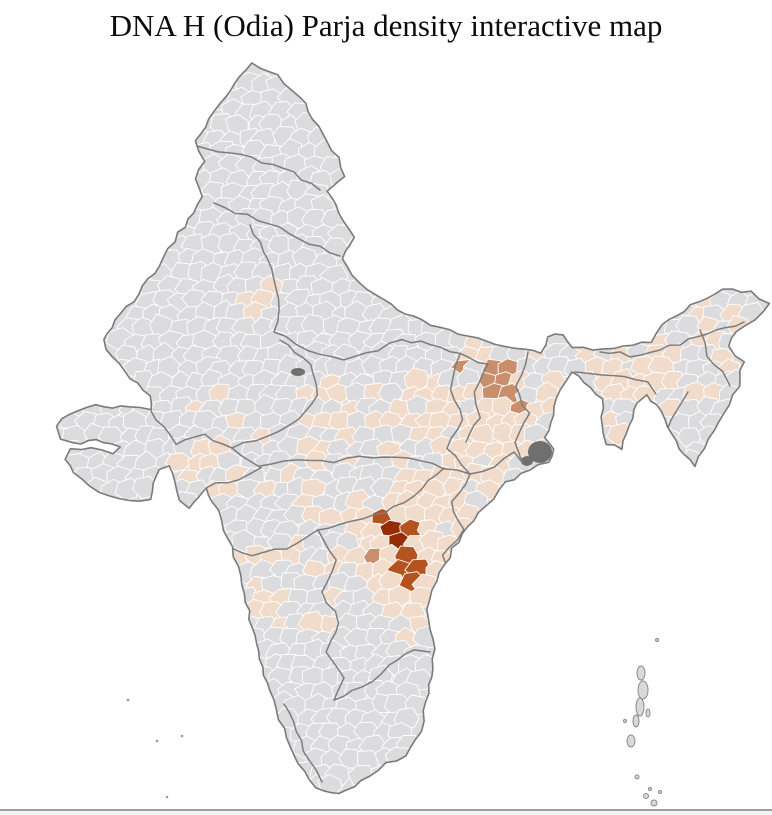 Image resolution: width=772 pixels, height=815 pixels. What do you see at coordinates (298, 372) in the screenshot?
I see `gandhi-sagar-water` at bounding box center [298, 372].